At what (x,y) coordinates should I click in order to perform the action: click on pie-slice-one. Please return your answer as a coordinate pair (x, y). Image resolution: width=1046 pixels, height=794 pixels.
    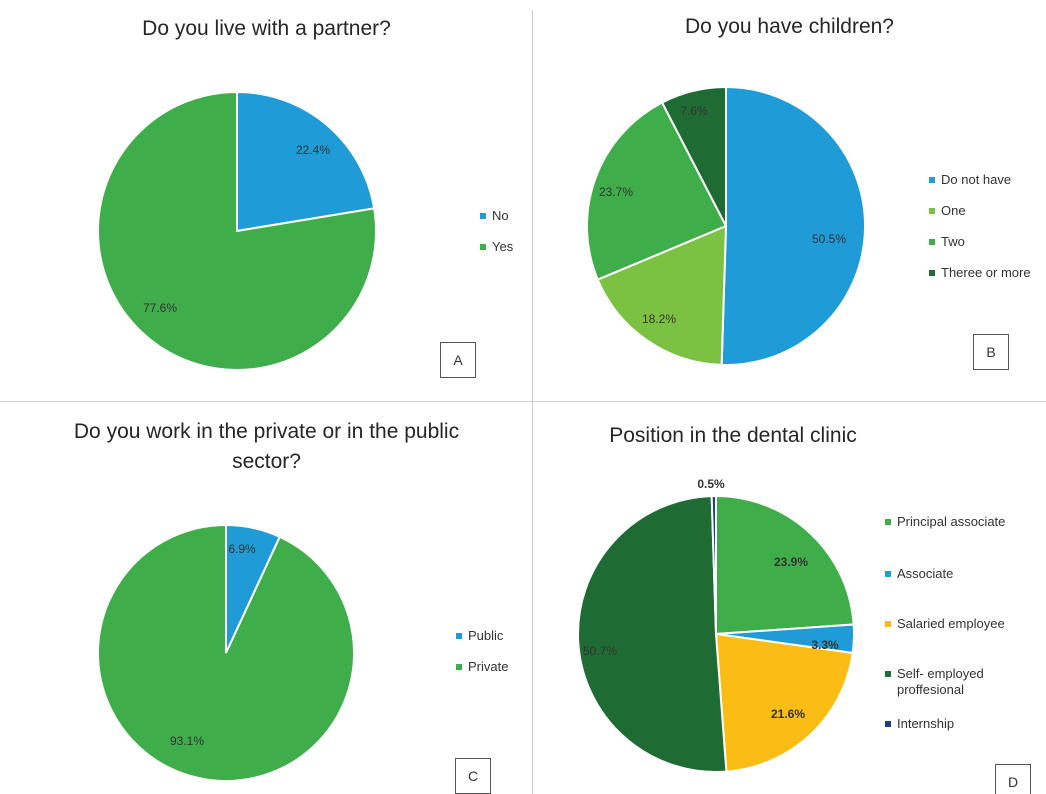
    Looking at the image, I should click on (662, 295).